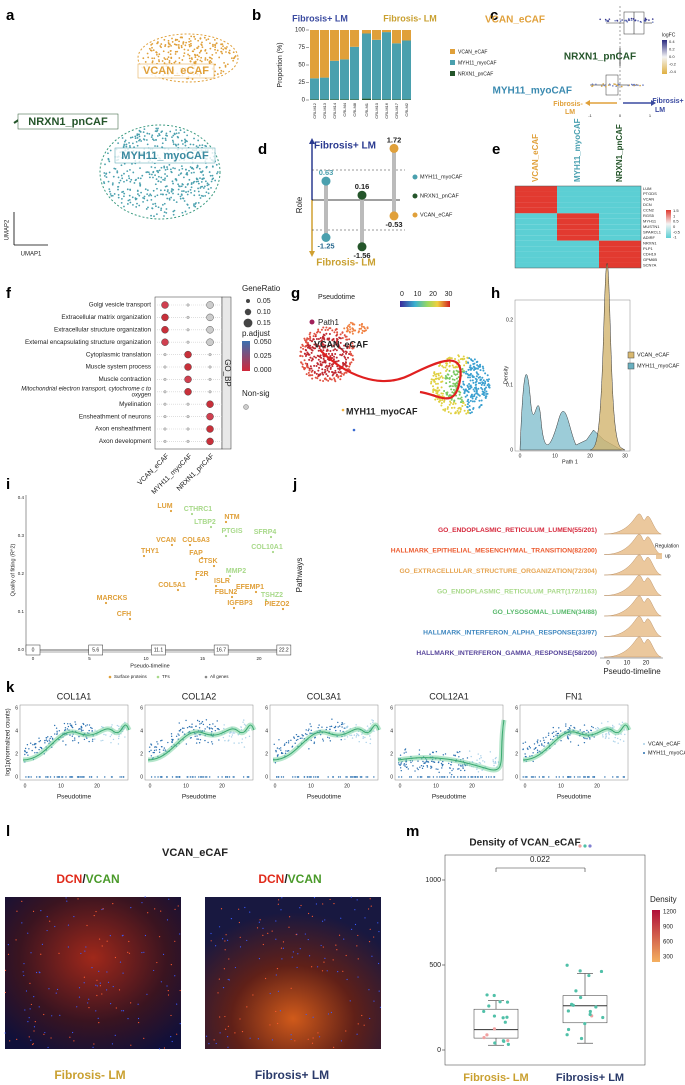 This screenshot has width=685, height=1085. Describe the element at coordinates (506, 375) in the screenshot. I see `label: Density` at that location.